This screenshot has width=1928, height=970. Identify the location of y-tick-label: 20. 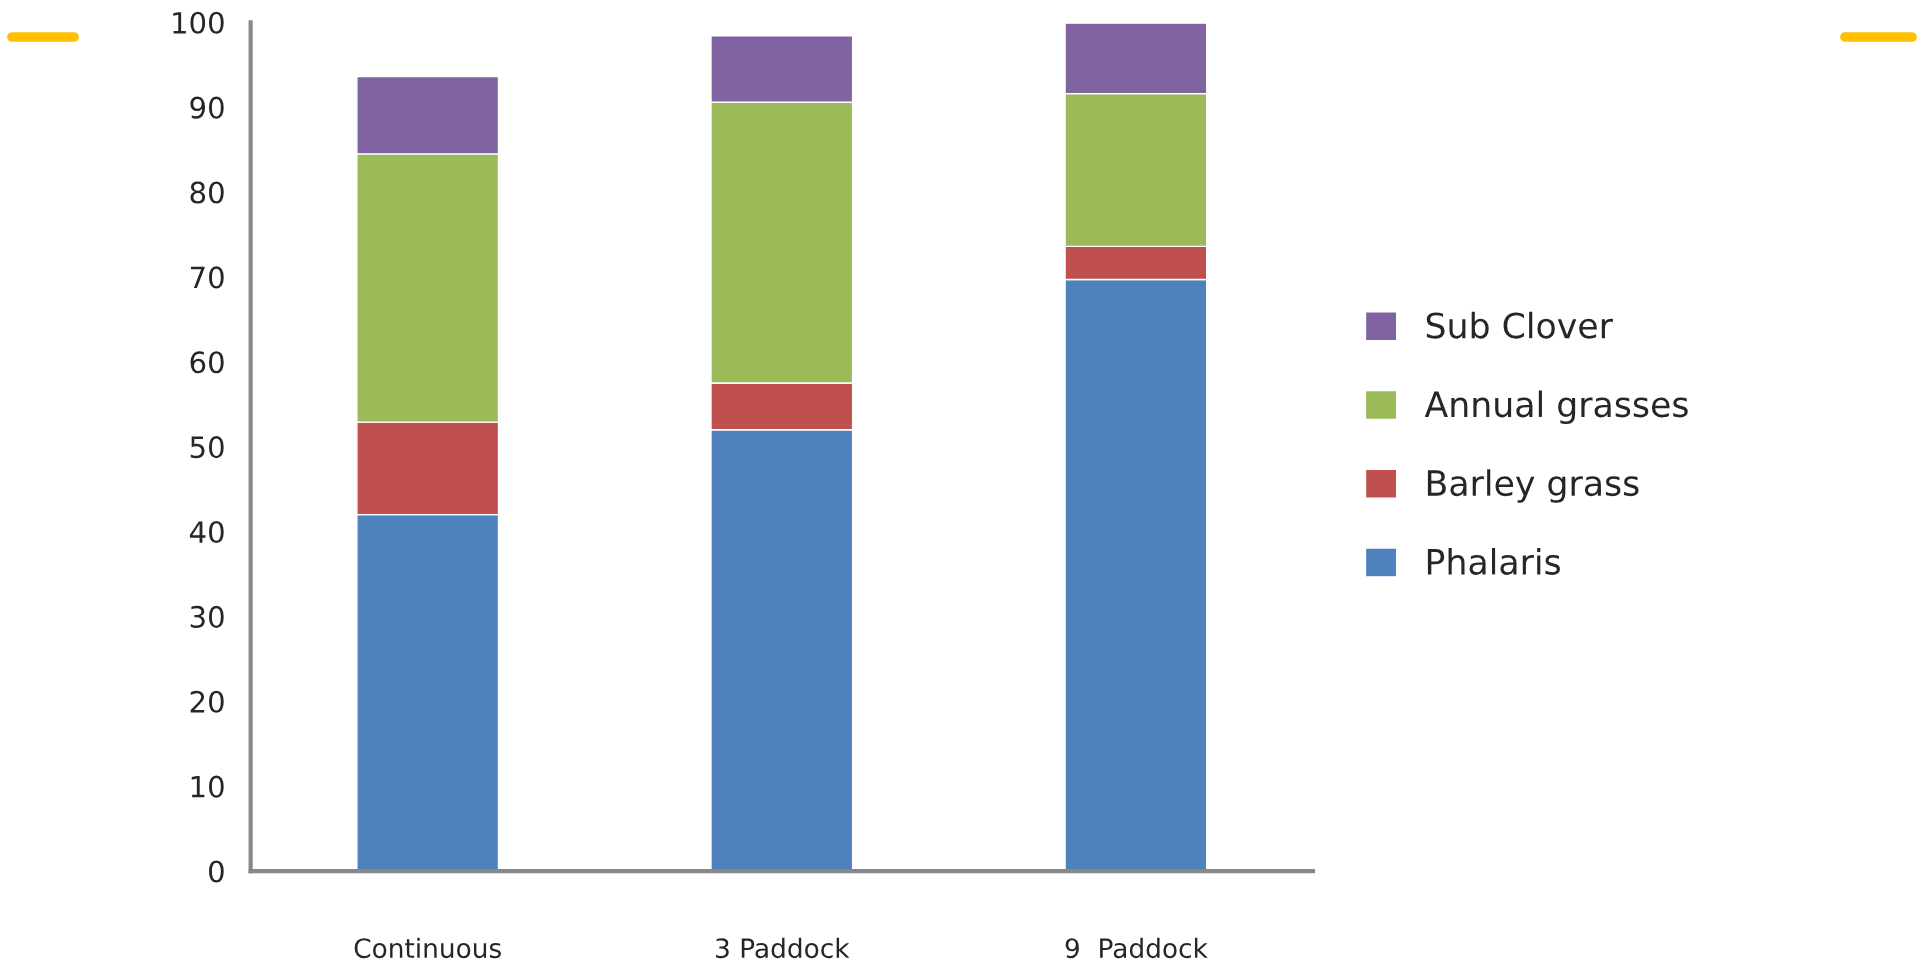
(207, 701).